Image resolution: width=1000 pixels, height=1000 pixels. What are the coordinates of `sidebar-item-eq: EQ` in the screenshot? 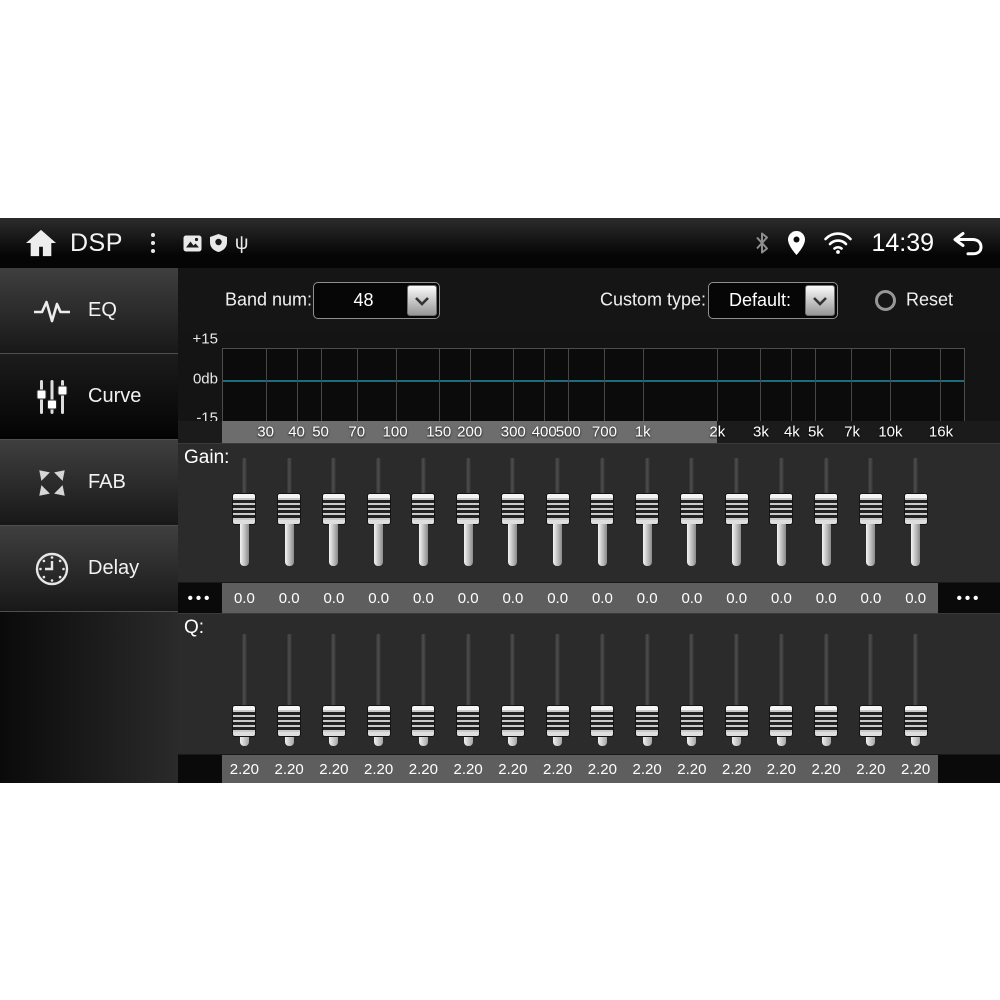 It's located at (89, 311).